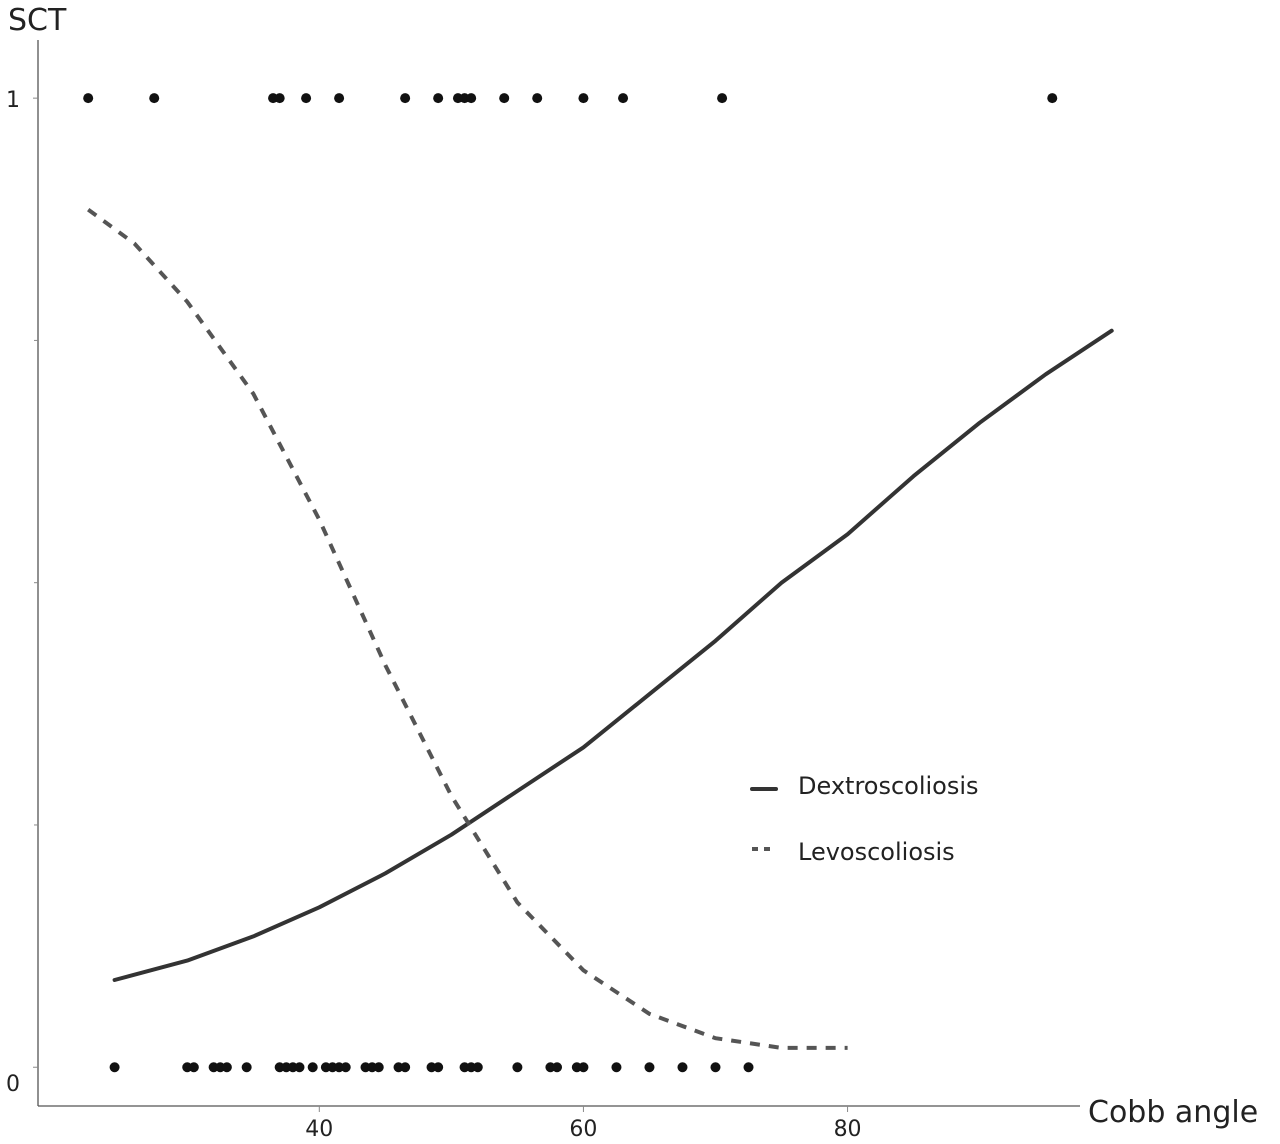 The image size is (1280, 1144). I want to click on x-axis-label: Cobb angle, so click(1173, 1112).